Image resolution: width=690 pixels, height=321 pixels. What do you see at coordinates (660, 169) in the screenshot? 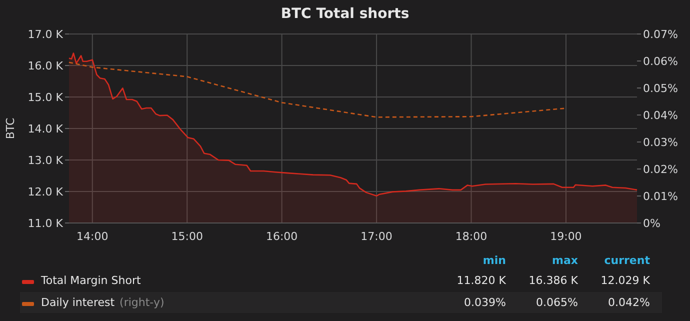
I see `y2-tick-label: 0.02%` at bounding box center [660, 169].